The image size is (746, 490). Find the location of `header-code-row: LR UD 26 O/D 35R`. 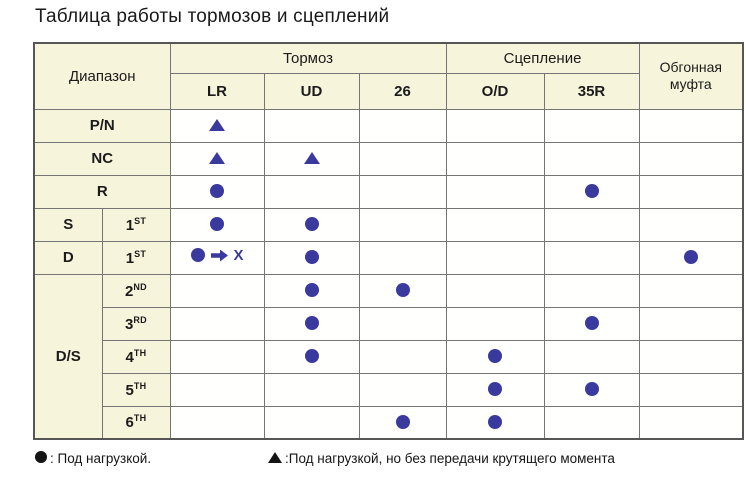

header-code-row: LR UD 26 O/D 35R is located at coordinates (388, 91).